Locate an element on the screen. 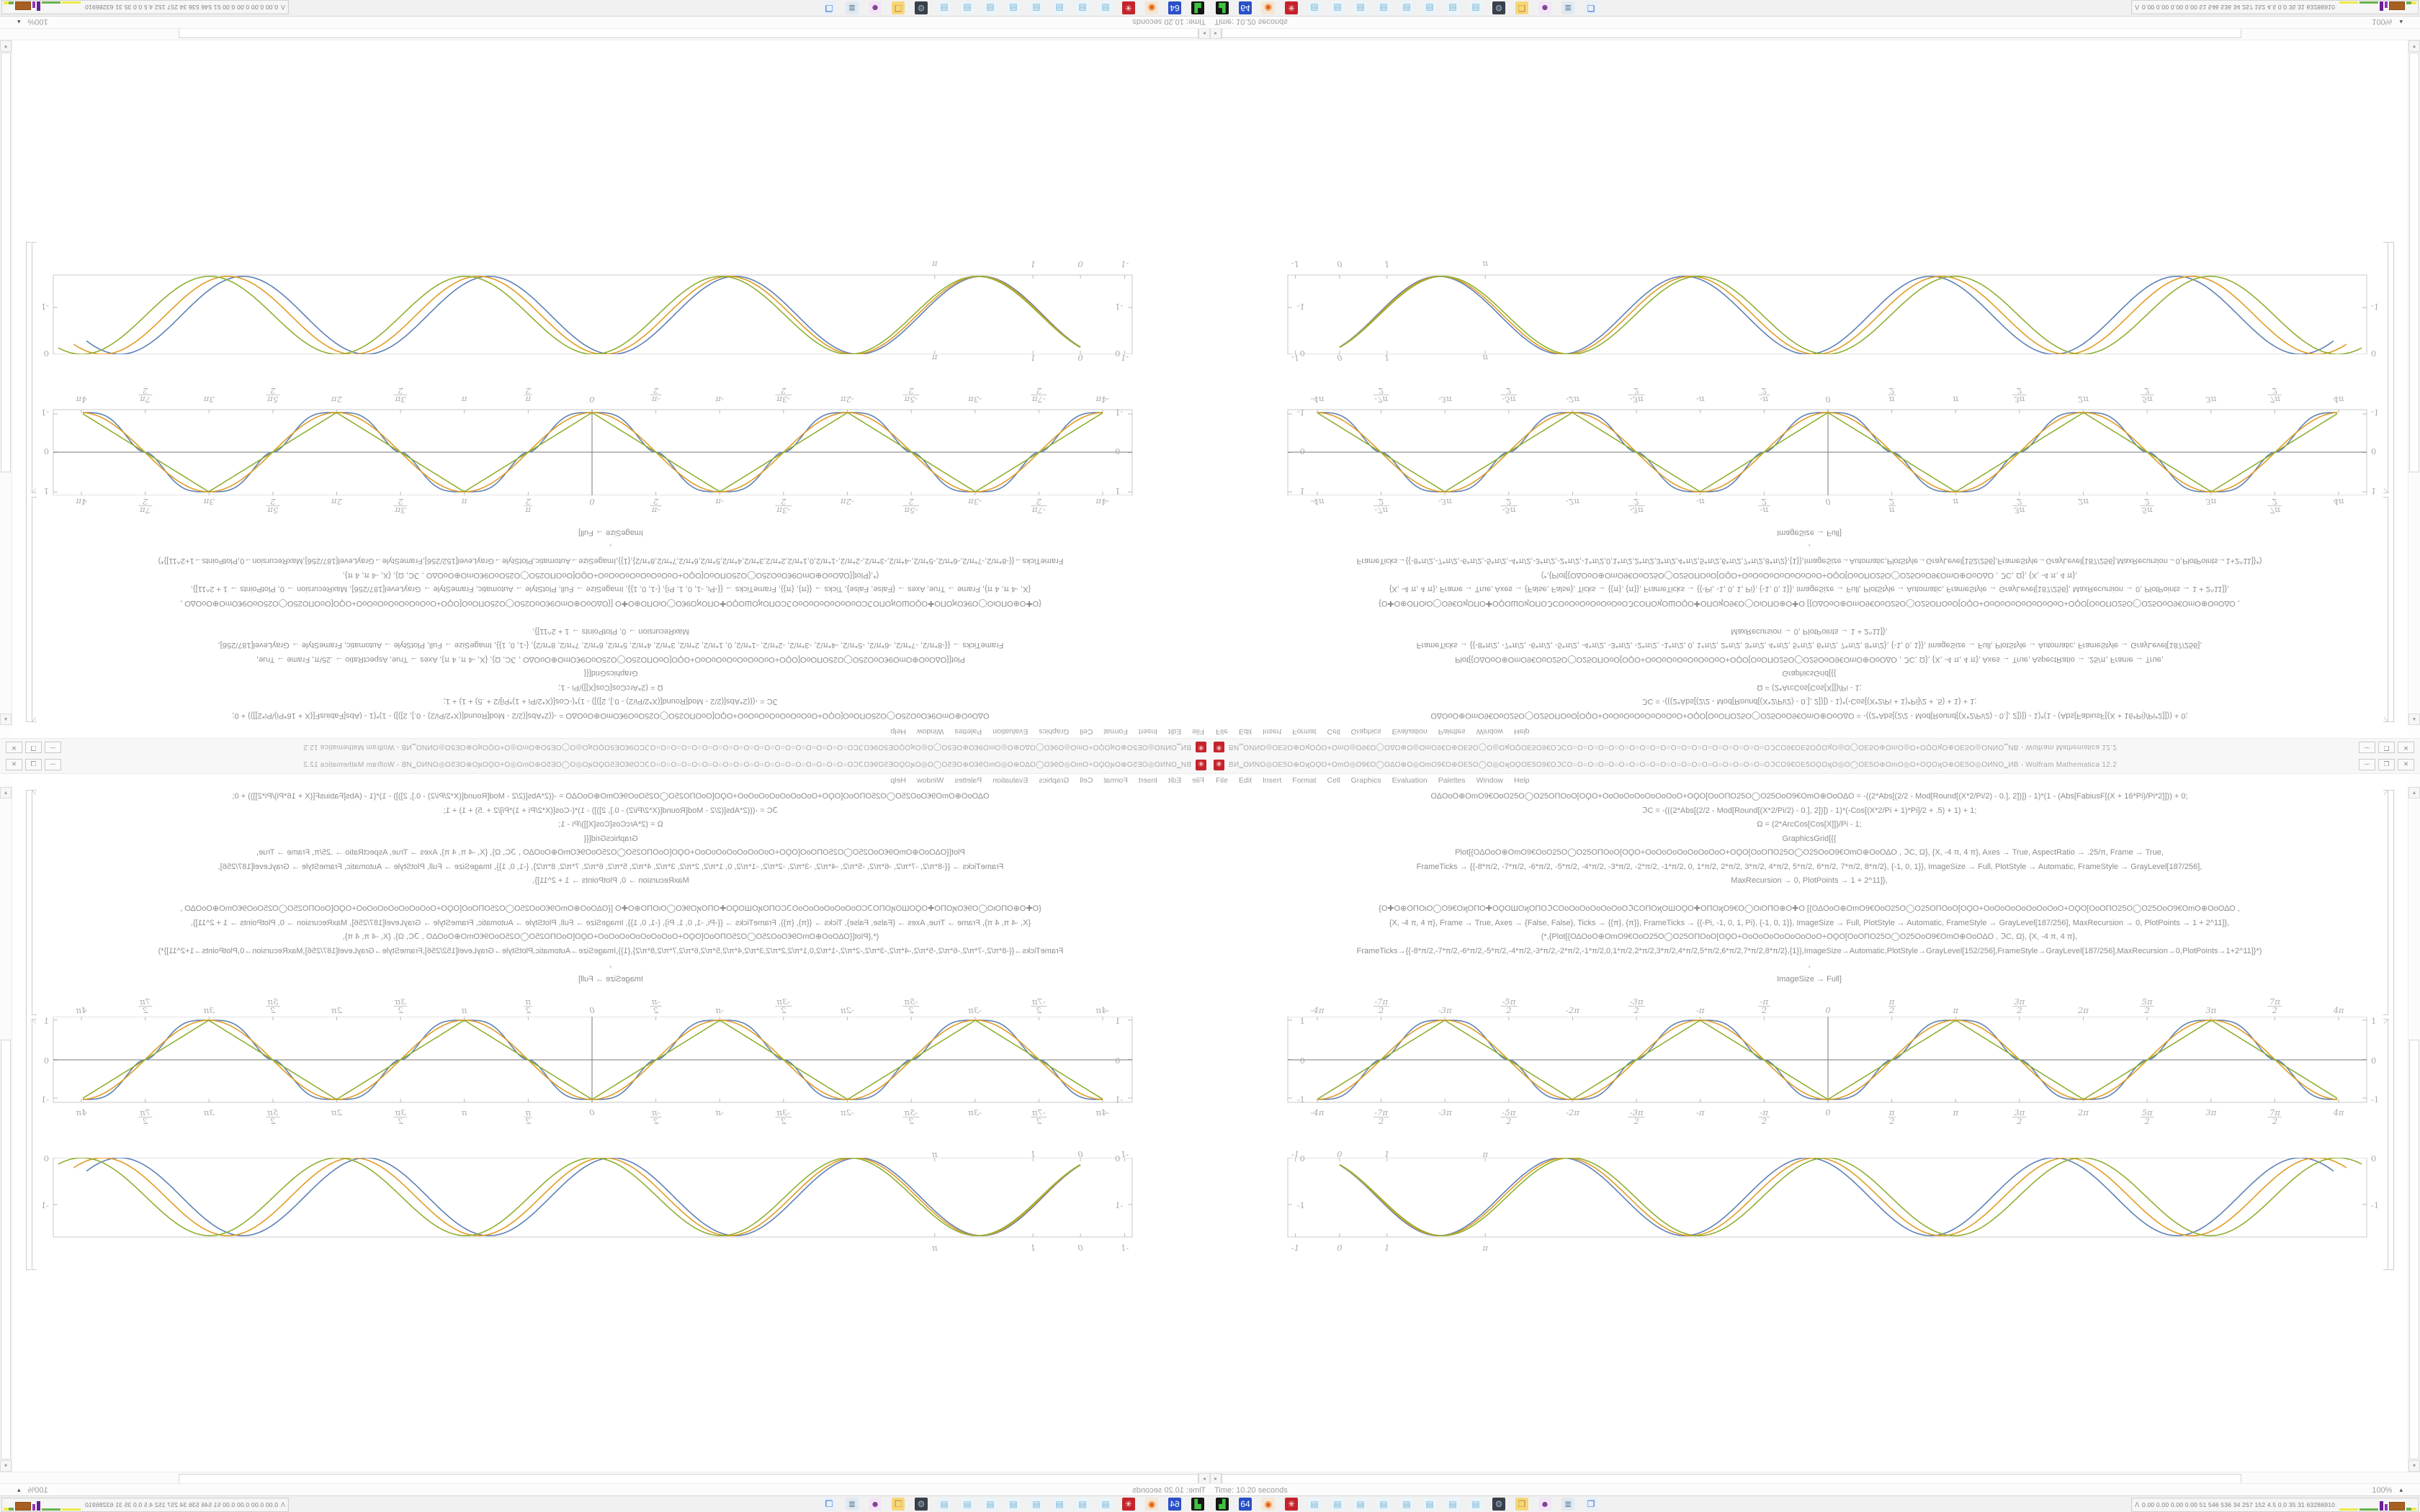 This screenshot has width=2420, height=1512. scroll-up-icon: ▴ is located at coordinates (2414, 719).